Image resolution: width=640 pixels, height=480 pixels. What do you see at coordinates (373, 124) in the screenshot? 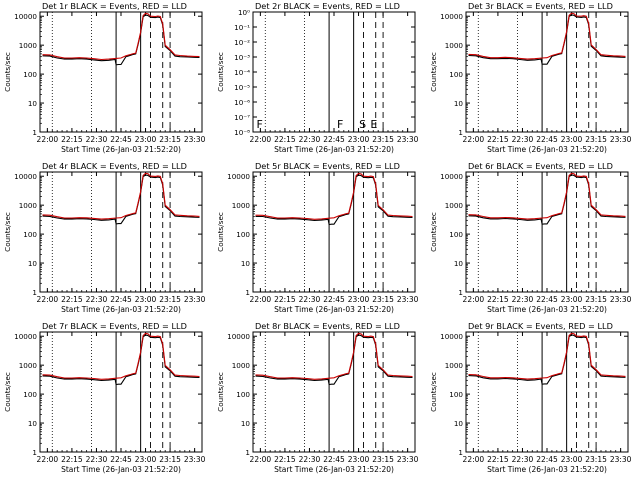
I see `attenuator-letter: E` at bounding box center [373, 124].